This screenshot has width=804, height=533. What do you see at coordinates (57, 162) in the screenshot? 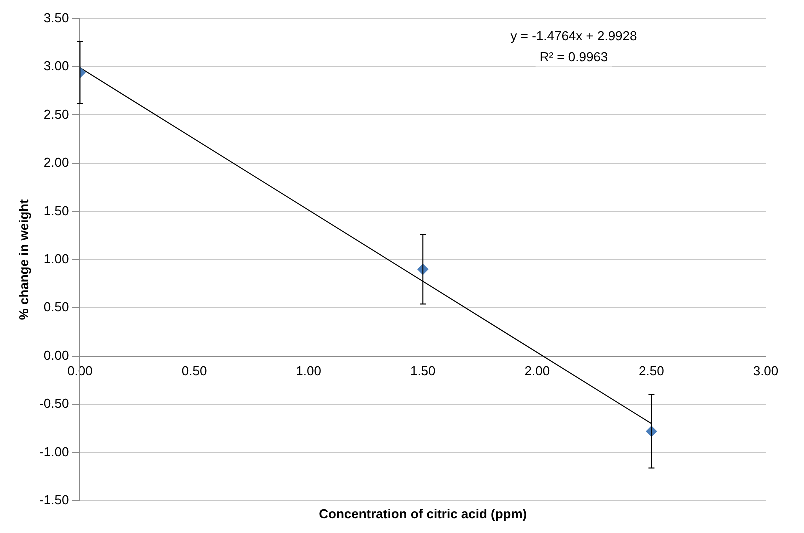
I see `y-tick-label: 2.00` at bounding box center [57, 162].